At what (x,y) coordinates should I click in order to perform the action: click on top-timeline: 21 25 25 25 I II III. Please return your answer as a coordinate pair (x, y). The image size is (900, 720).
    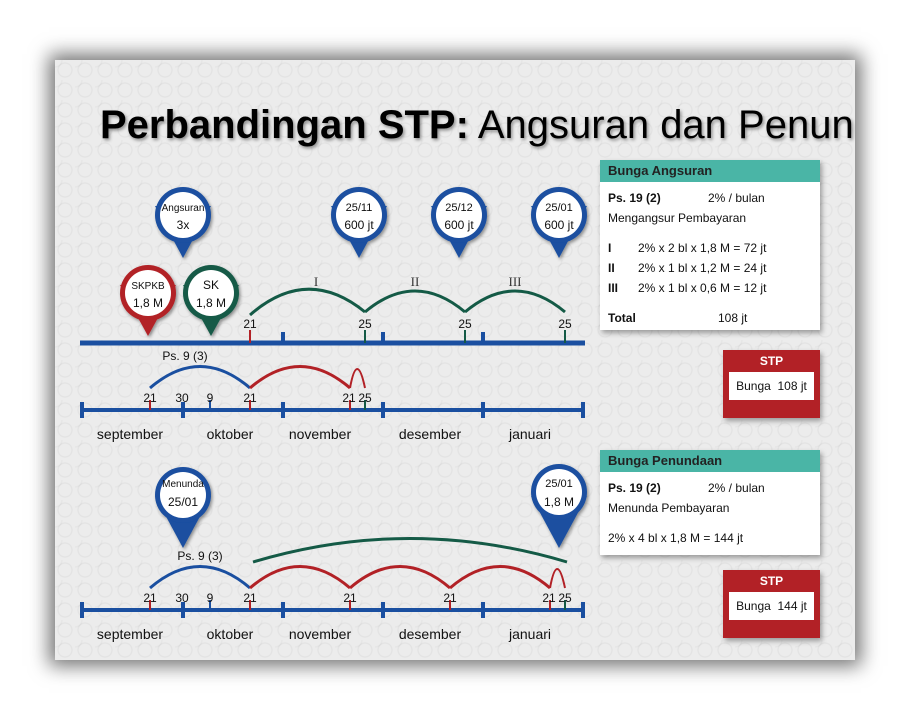
    Looking at the image, I should click on (332, 310).